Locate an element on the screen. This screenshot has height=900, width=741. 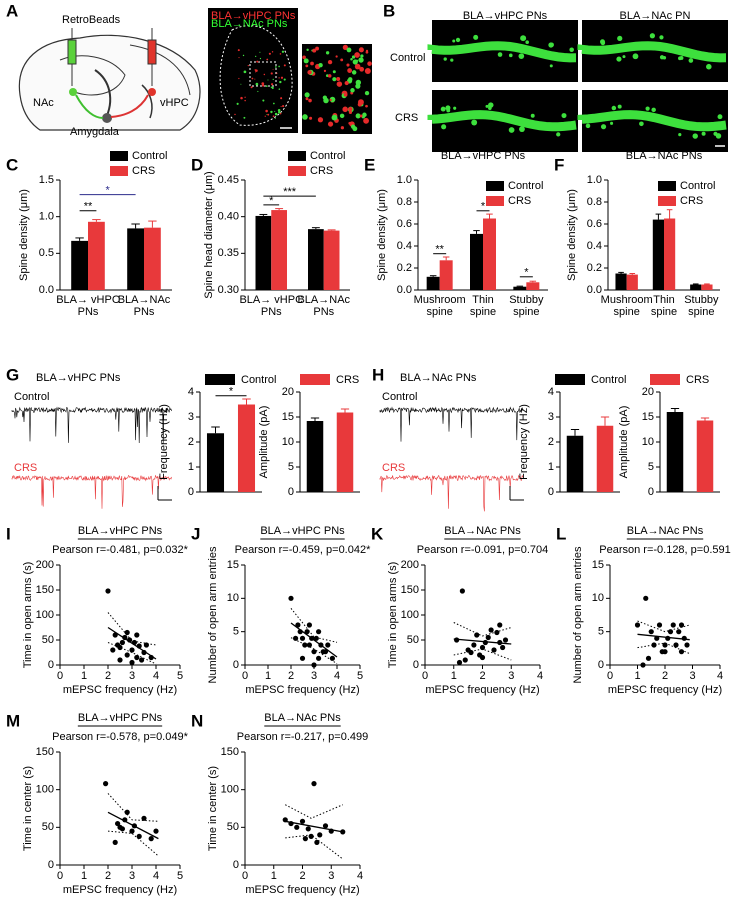
y-tick-label: 20 is located at coordinates (648, 392).